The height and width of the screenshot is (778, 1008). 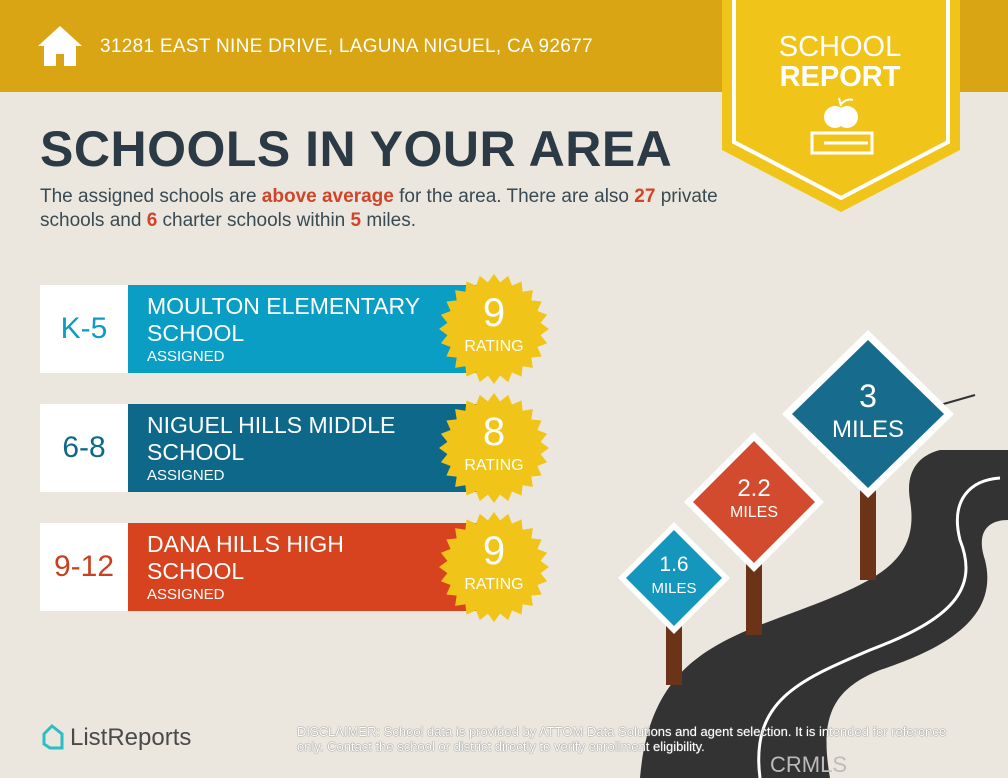 What do you see at coordinates (674, 564) in the screenshot?
I see `sign-1-6-value: 1.6` at bounding box center [674, 564].